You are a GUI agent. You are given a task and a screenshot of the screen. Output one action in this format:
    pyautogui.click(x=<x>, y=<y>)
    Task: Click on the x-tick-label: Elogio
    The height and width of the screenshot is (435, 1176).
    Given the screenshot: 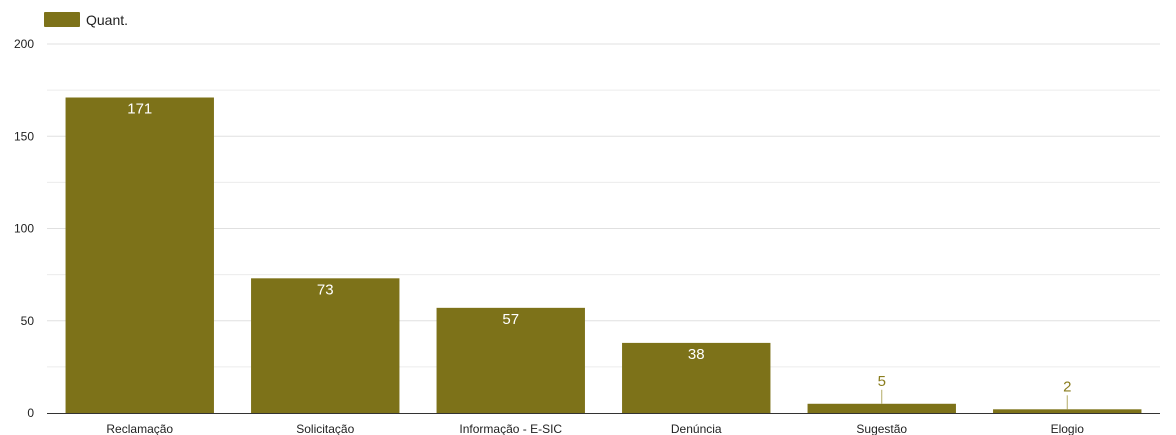 What is the action you would take?
    pyautogui.click(x=1068, y=428)
    